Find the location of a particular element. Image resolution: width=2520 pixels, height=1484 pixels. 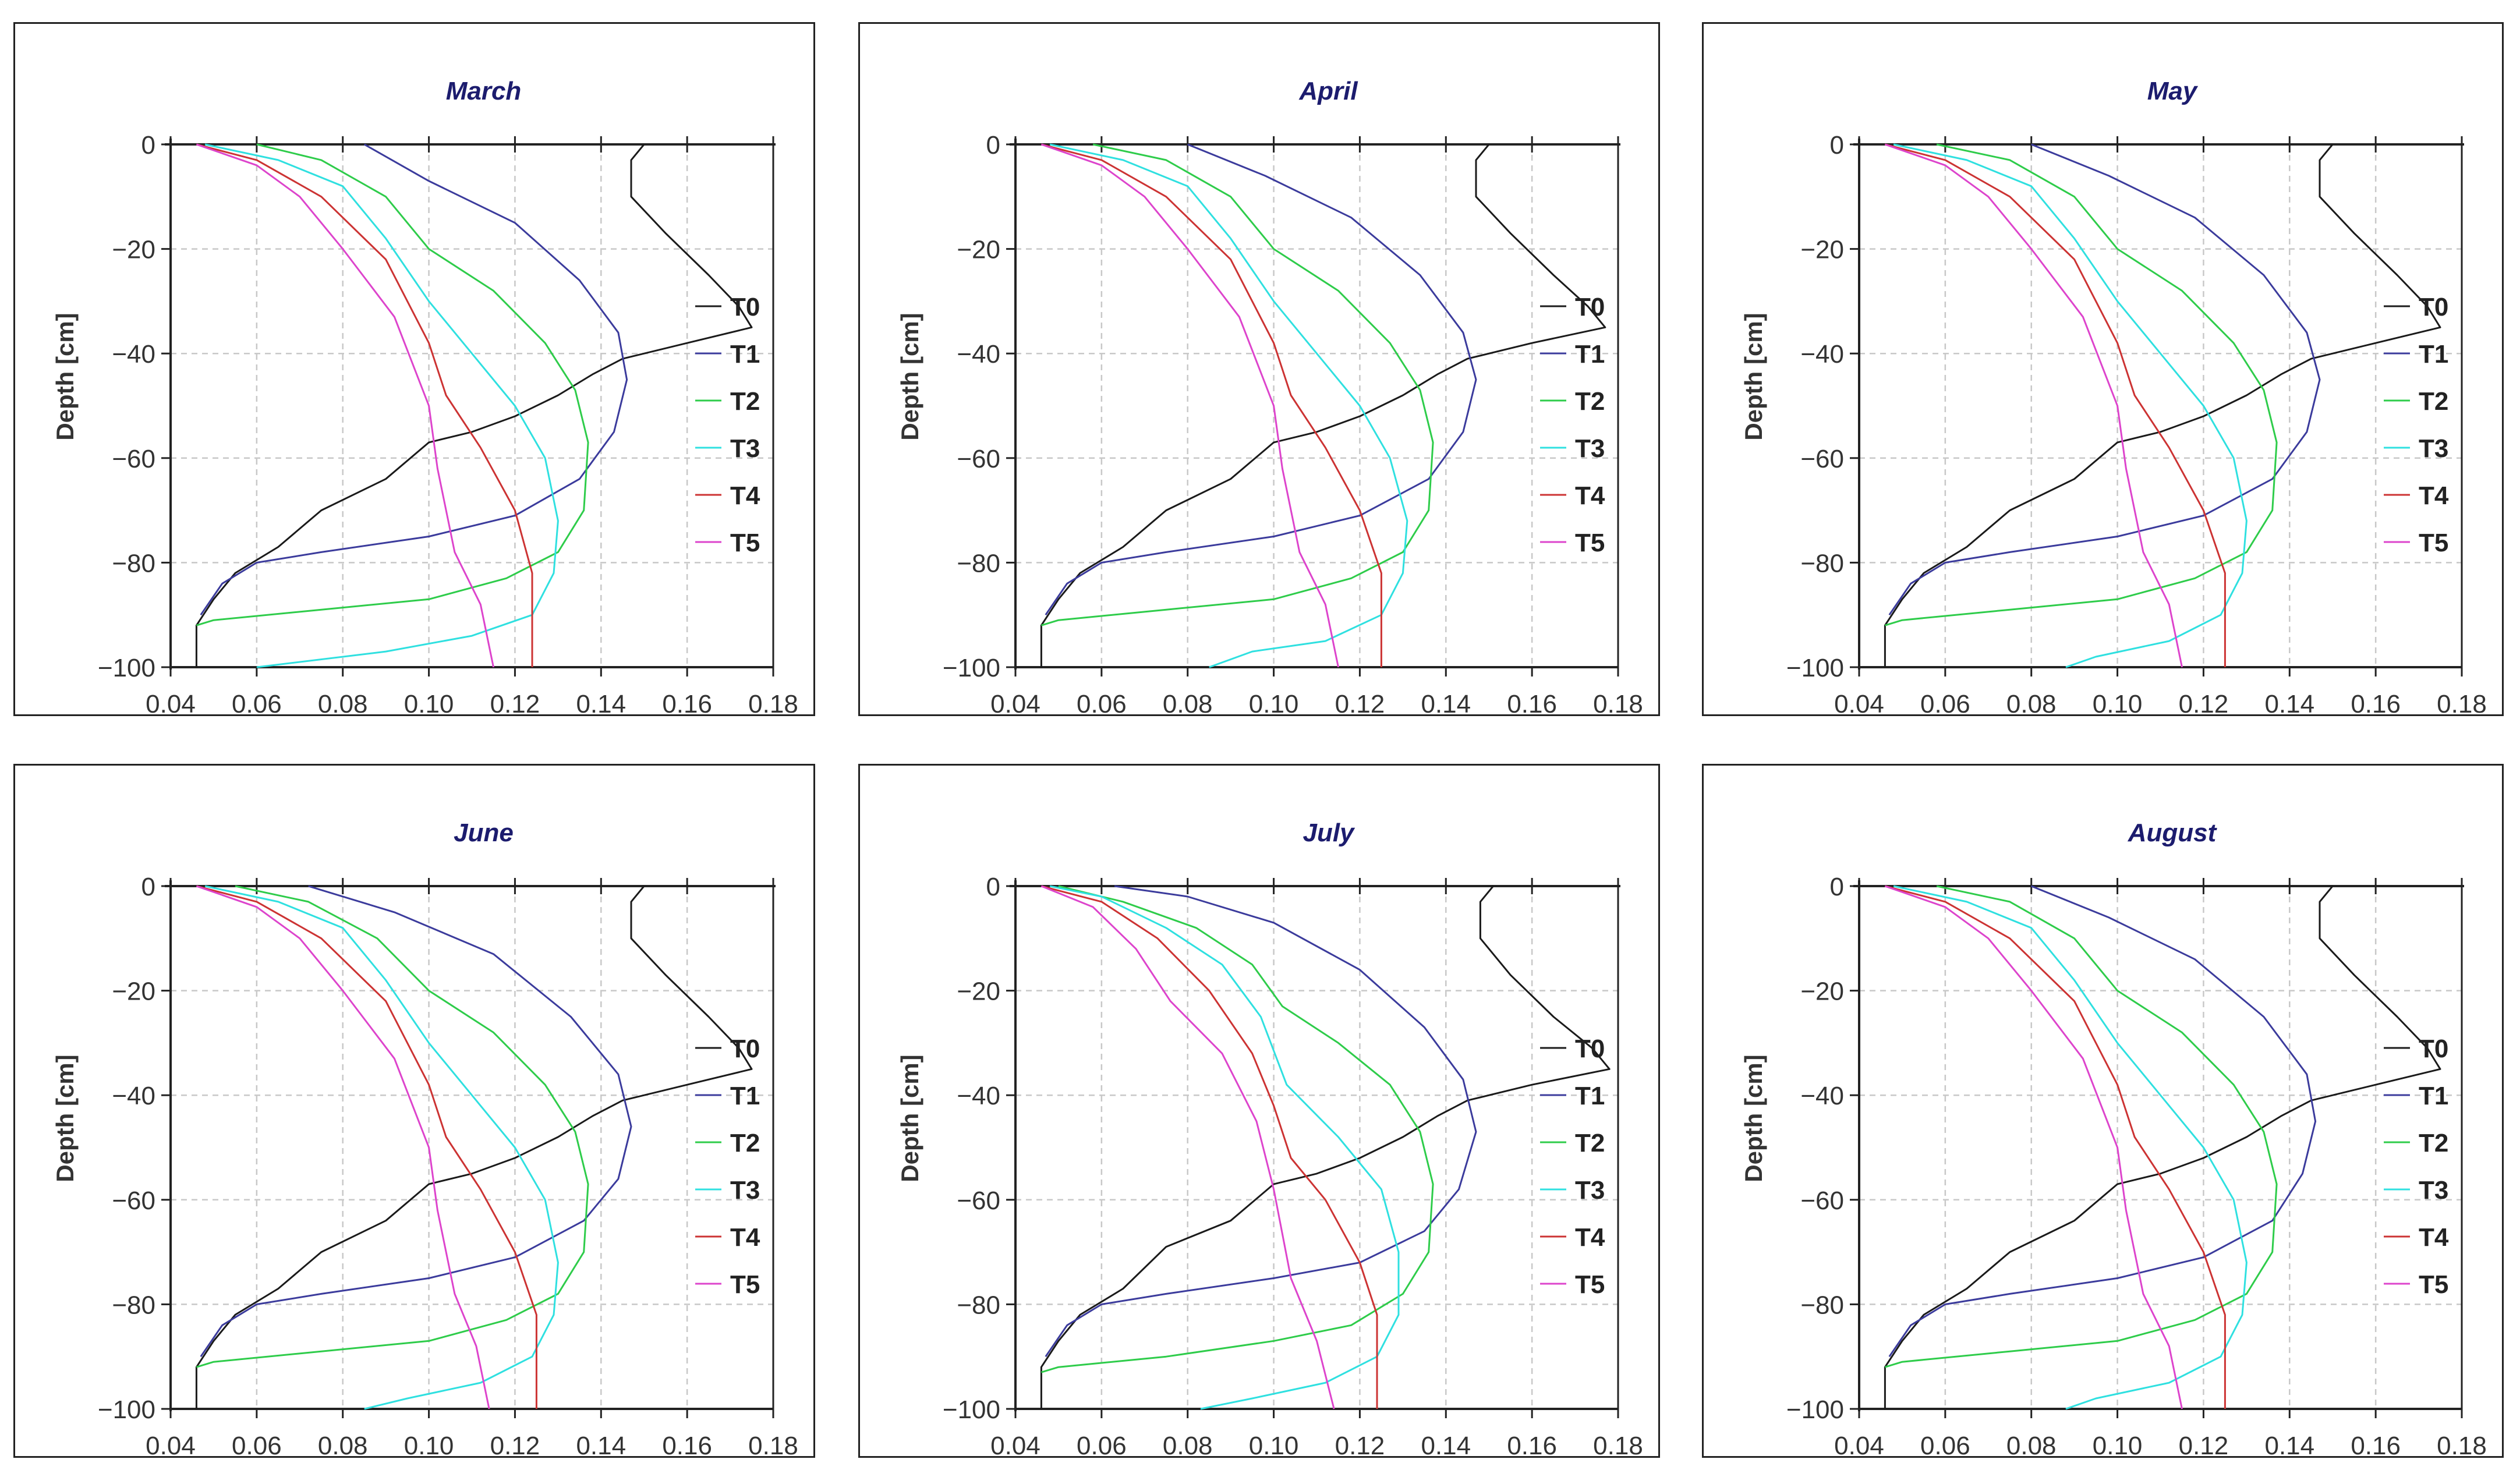

chart-title: April is located at coordinates (1328, 91).